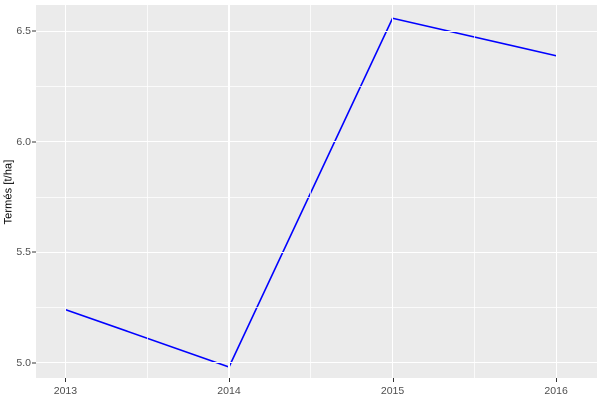 Image resolution: width=600 pixels, height=400 pixels. I want to click on x-tick-label: 2016, so click(556, 391).